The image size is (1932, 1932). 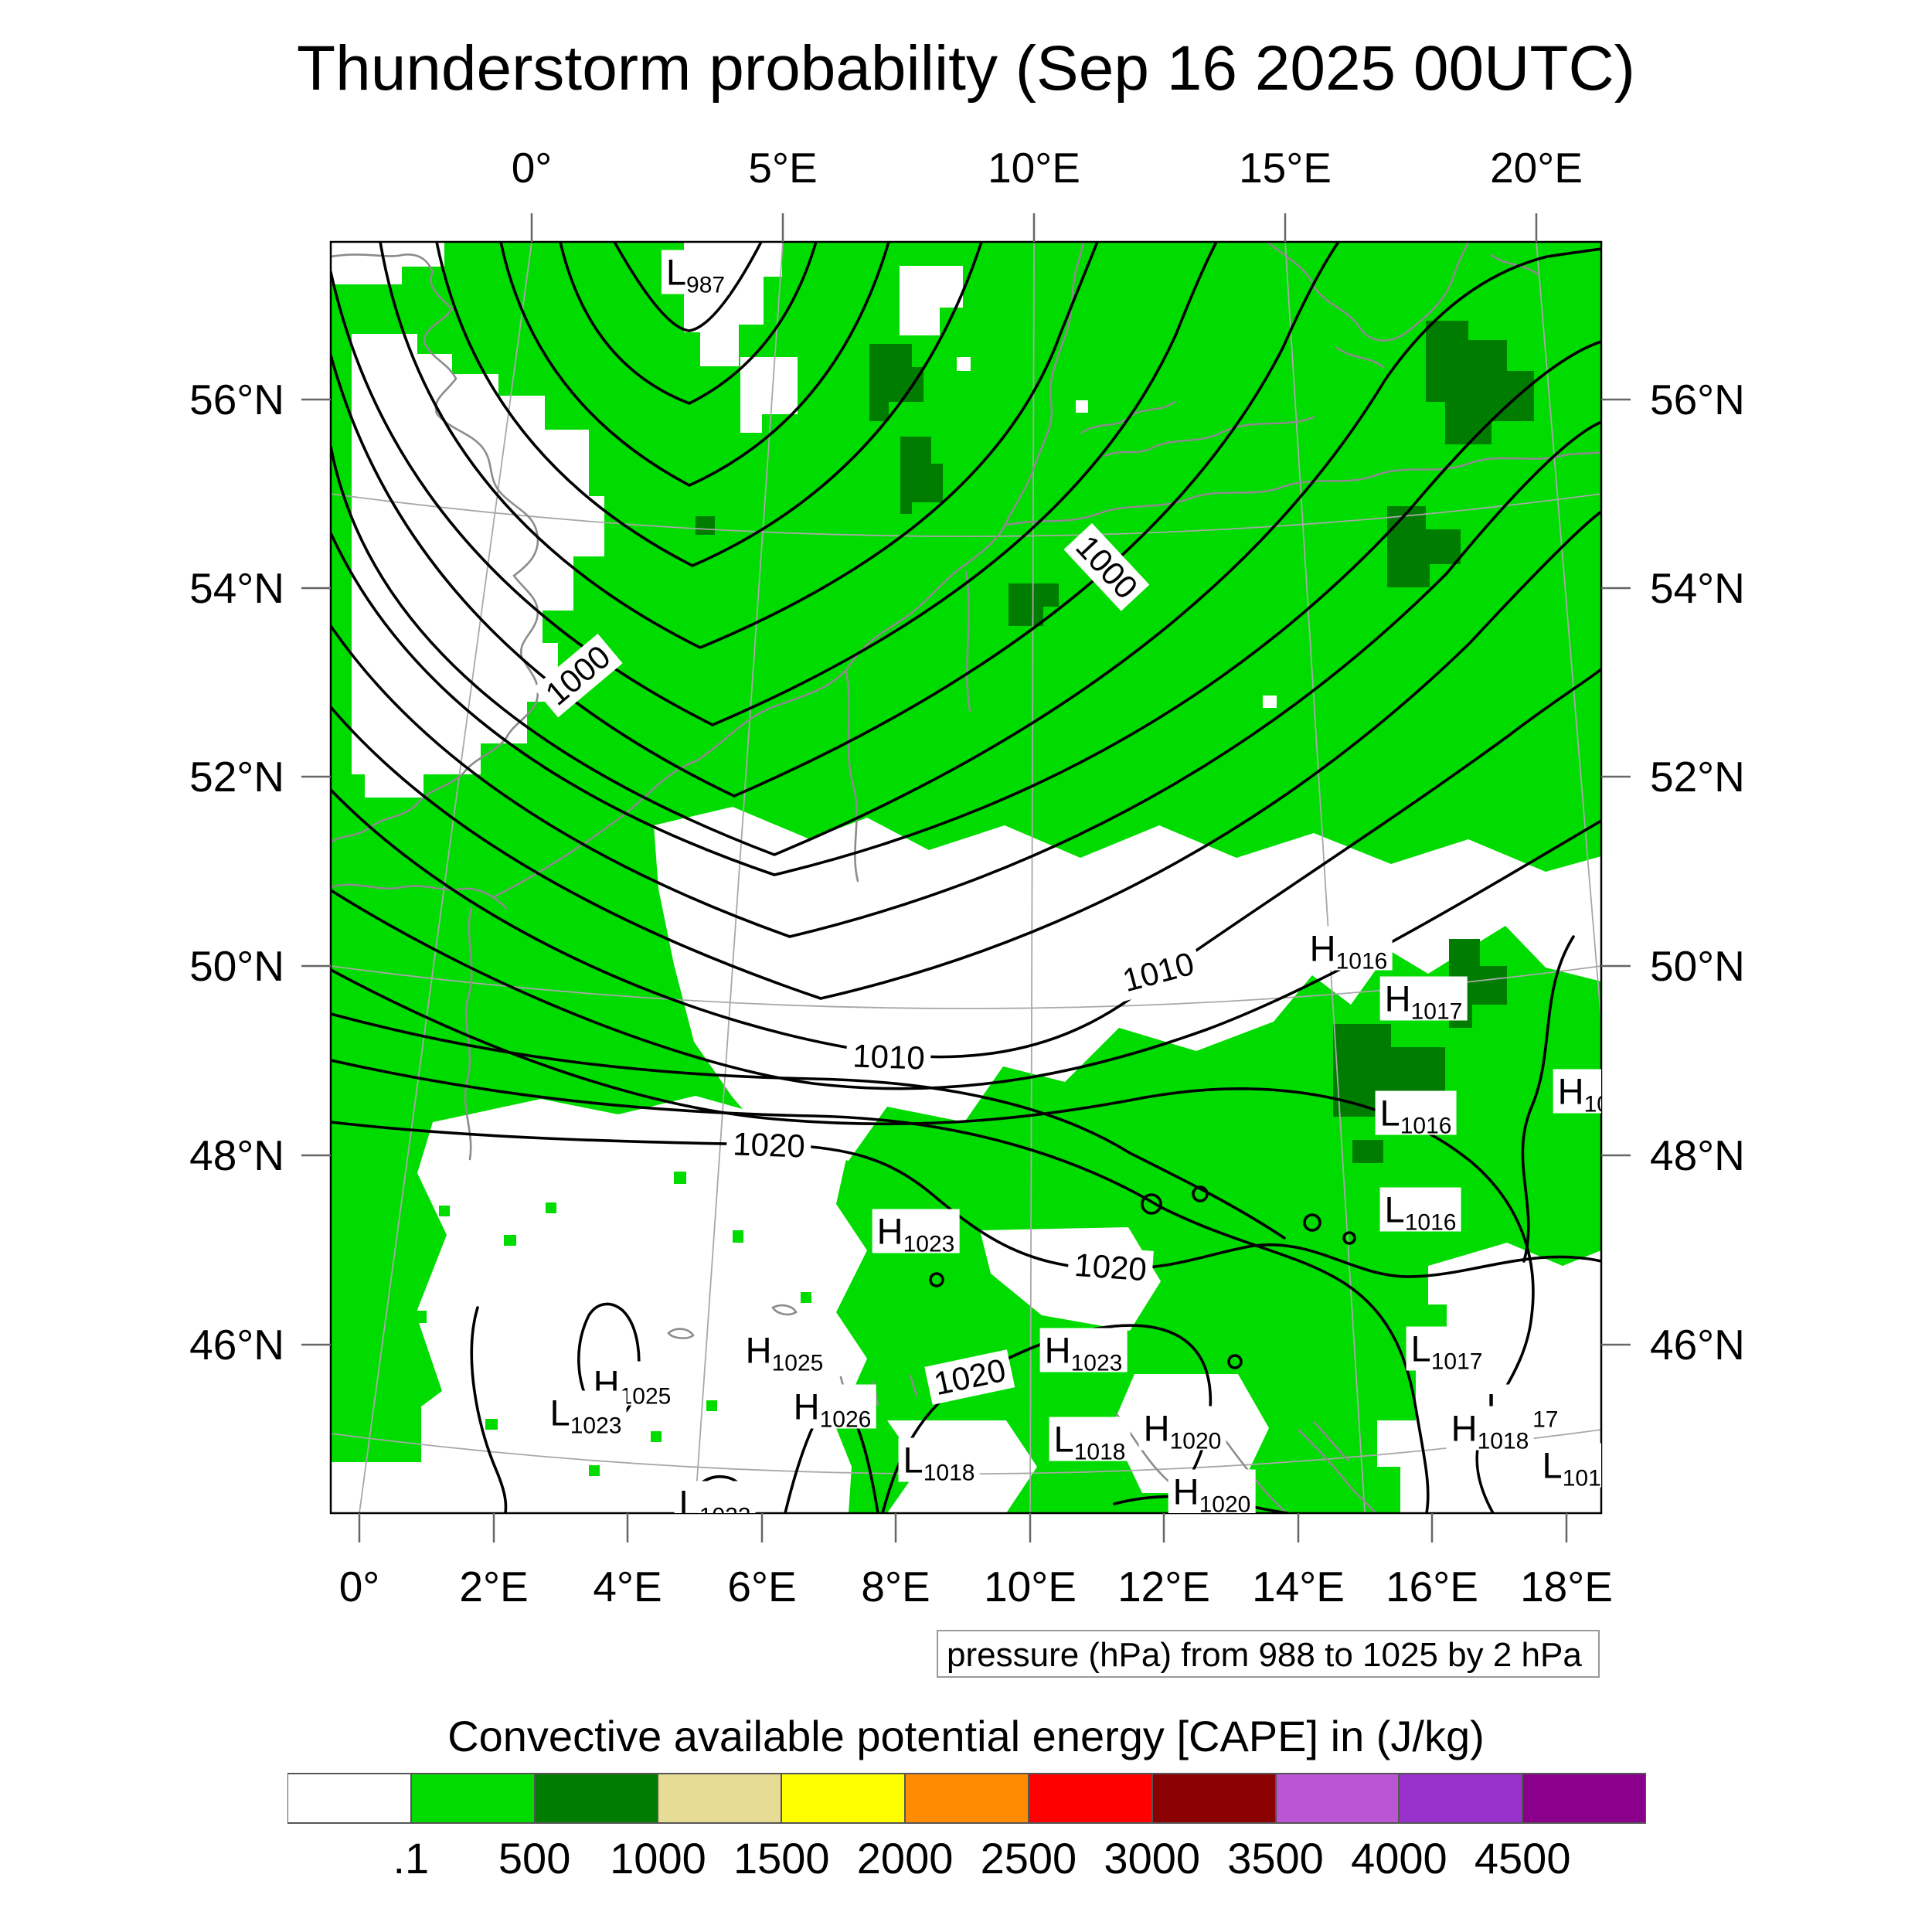 What do you see at coordinates (237, 777) in the screenshot?
I see `axis-label-left: 52°N` at bounding box center [237, 777].